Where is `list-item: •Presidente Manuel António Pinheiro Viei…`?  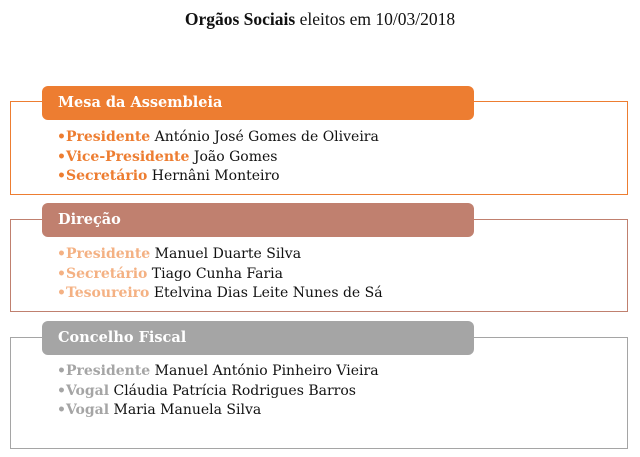 list-item: •Presidente Manuel António Pinheiro Viei… is located at coordinates (218, 372).